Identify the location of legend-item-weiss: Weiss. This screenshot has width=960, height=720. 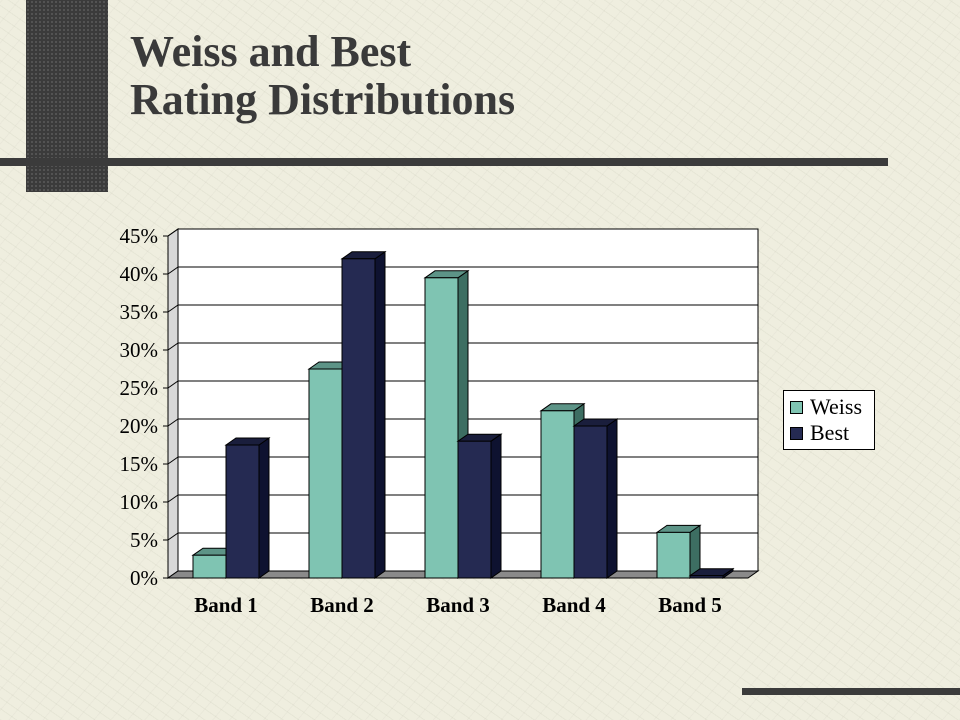
(829, 407).